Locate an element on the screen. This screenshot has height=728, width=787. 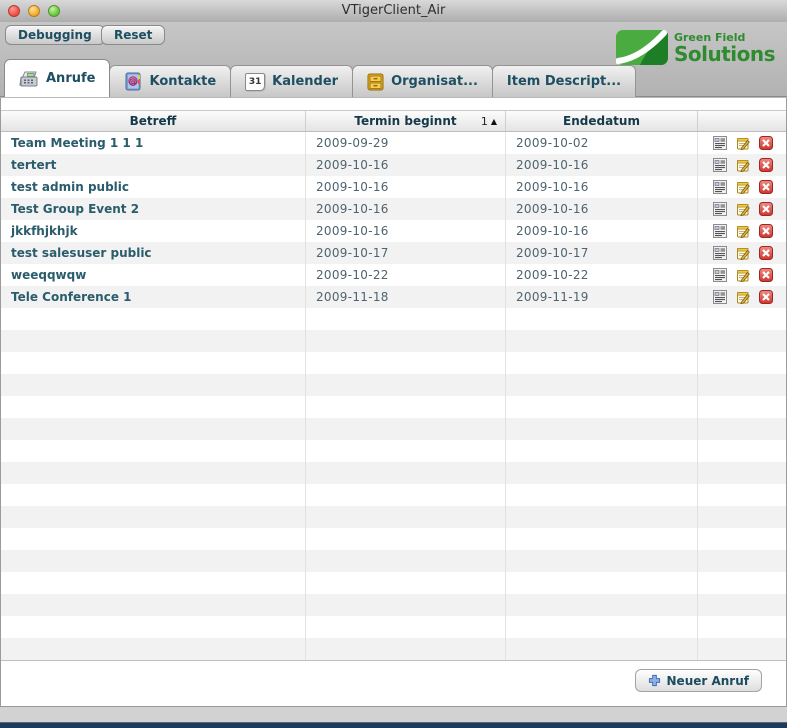
cell-betreff: jkkfhjkhjk is located at coordinates (153, 231).